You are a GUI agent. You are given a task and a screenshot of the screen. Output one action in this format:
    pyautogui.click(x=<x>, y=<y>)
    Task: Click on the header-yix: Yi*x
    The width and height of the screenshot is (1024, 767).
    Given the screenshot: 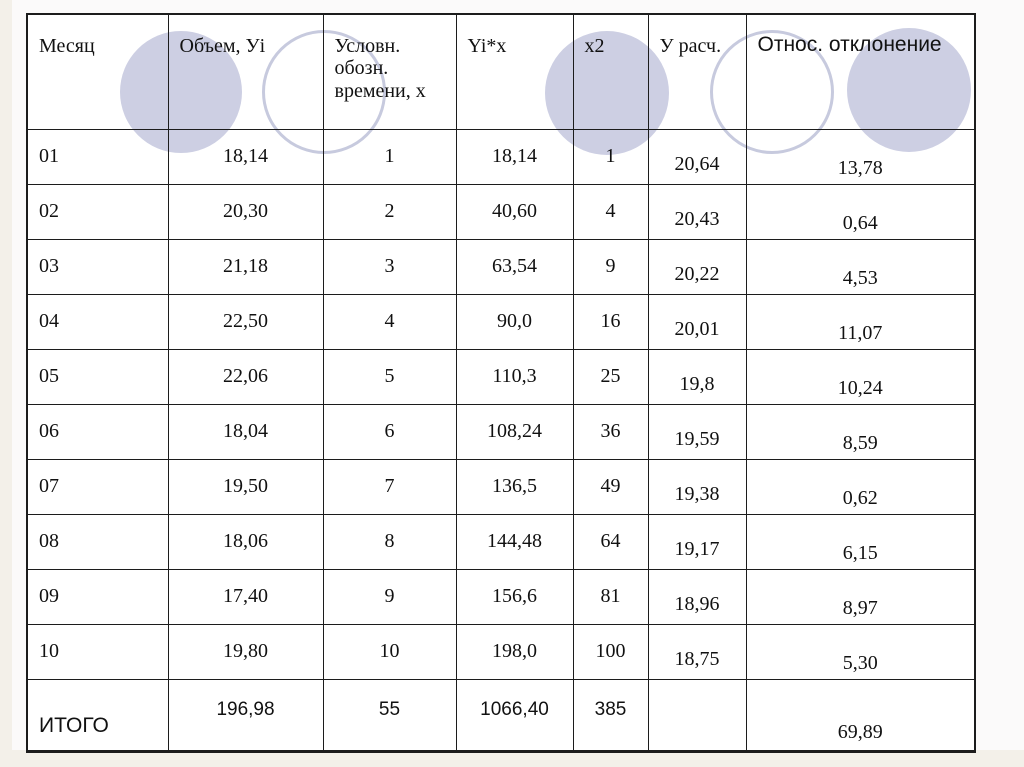 What is the action you would take?
    pyautogui.click(x=514, y=71)
    